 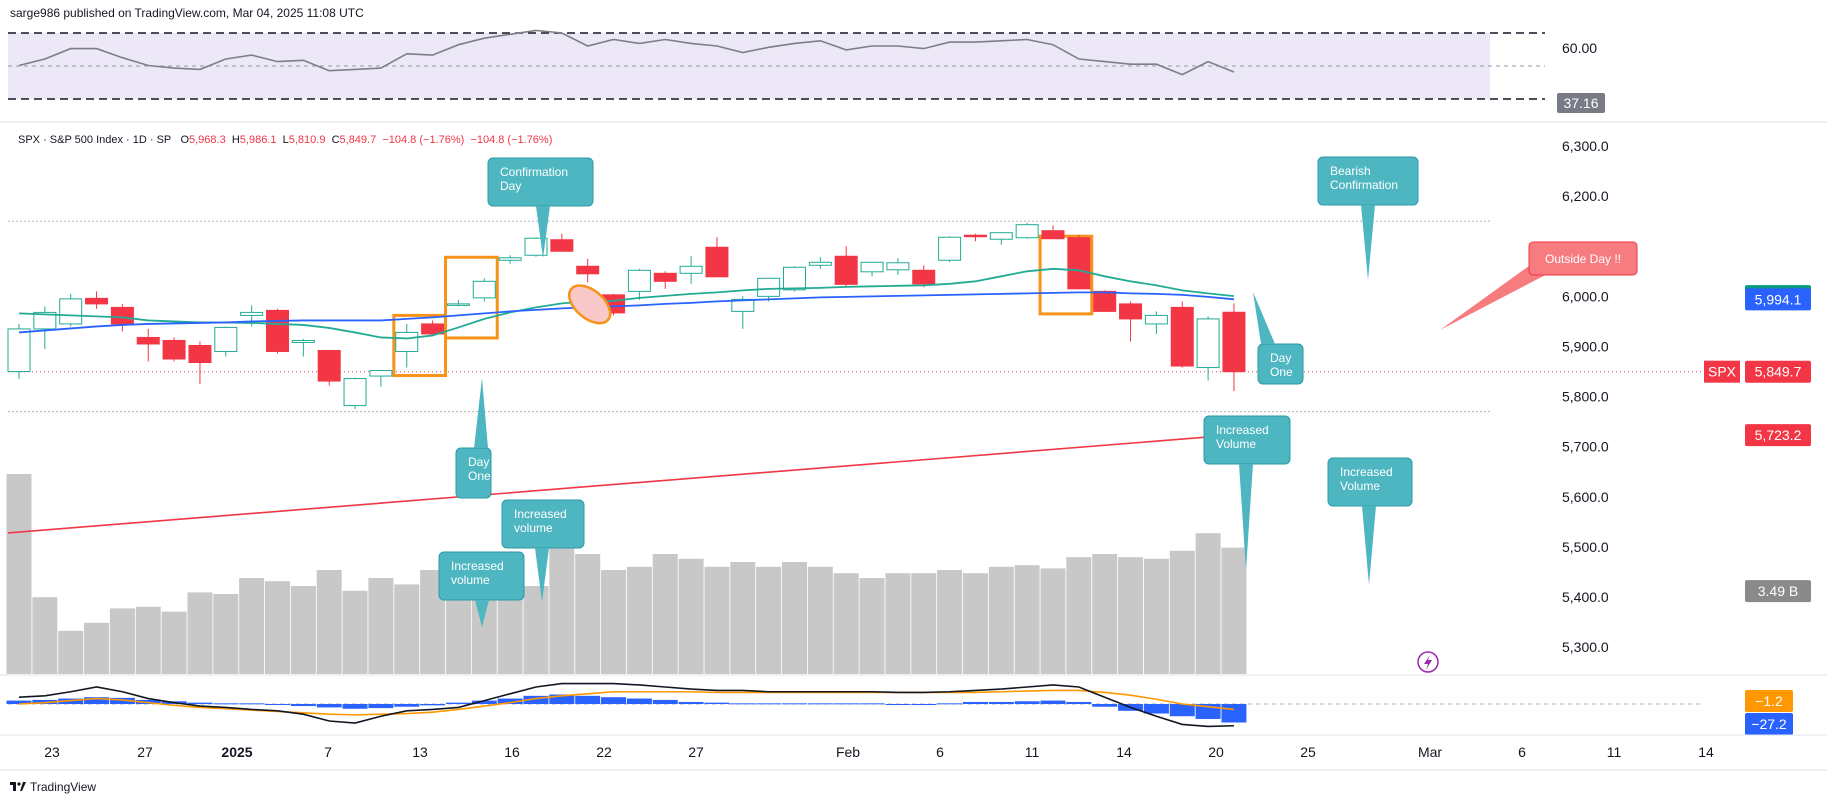 What do you see at coordinates (95, 140) in the screenshot?
I see `symbol-title: SPX · S&P 500 Index · 1D · SP` at bounding box center [95, 140].